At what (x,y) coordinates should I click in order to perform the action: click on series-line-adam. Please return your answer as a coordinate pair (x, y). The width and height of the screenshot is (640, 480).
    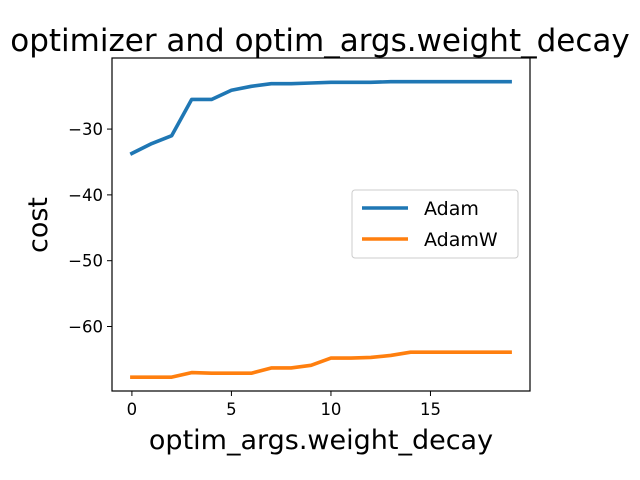
    Looking at the image, I should click on (320, 117).